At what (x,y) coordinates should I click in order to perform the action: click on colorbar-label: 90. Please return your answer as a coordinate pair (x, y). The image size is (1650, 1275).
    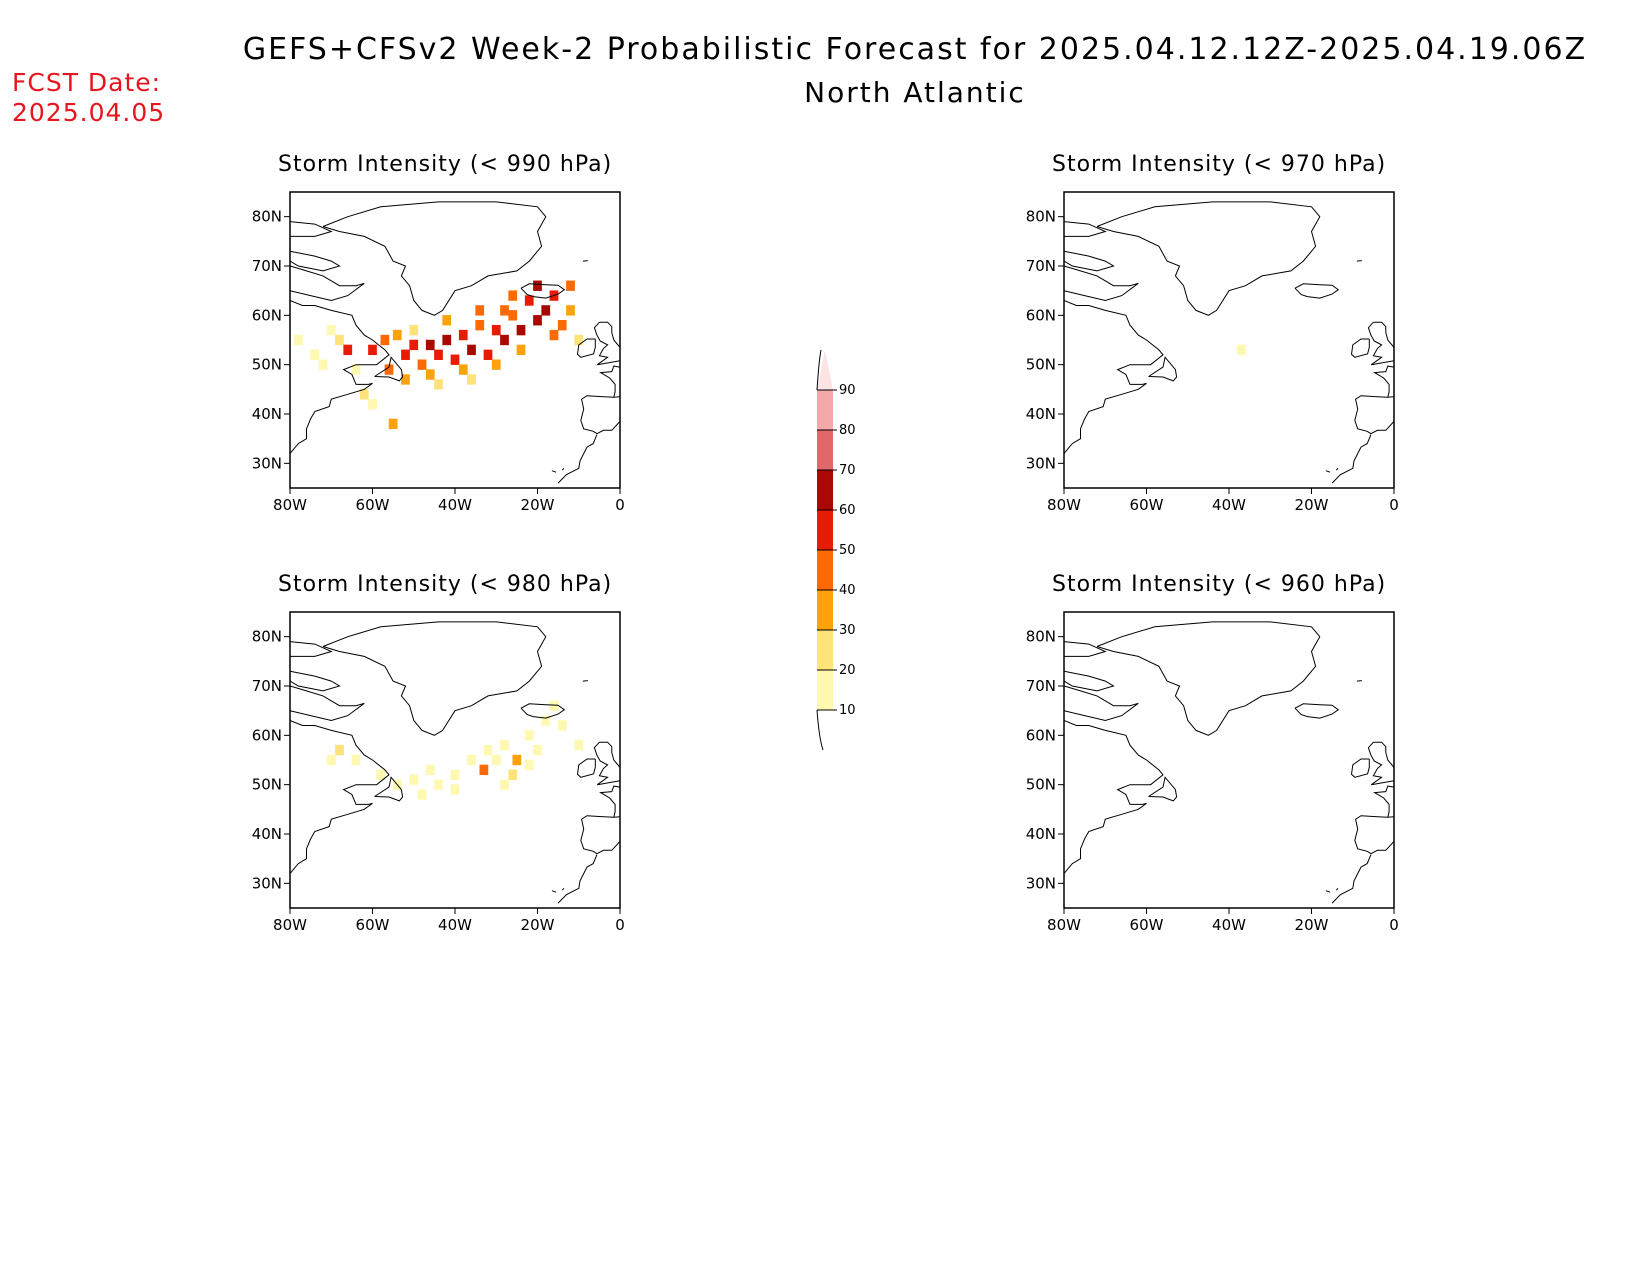
    Looking at the image, I should click on (847, 390).